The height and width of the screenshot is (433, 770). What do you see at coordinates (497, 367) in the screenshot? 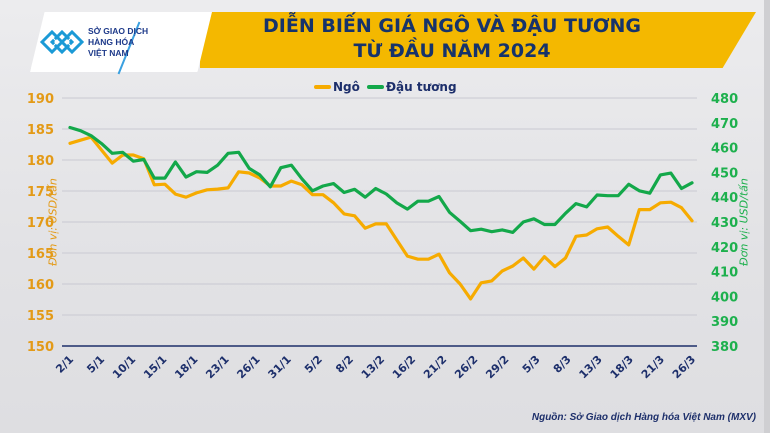
I see `x-axis-tick-label: 29/2` at bounding box center [497, 367].